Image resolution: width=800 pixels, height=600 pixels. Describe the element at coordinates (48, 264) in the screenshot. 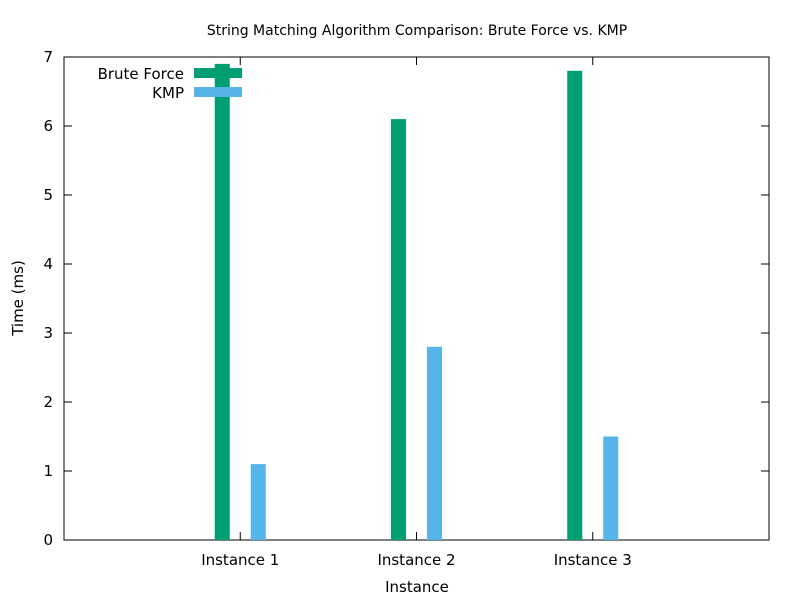

I see `y-tick-label: 4` at that location.